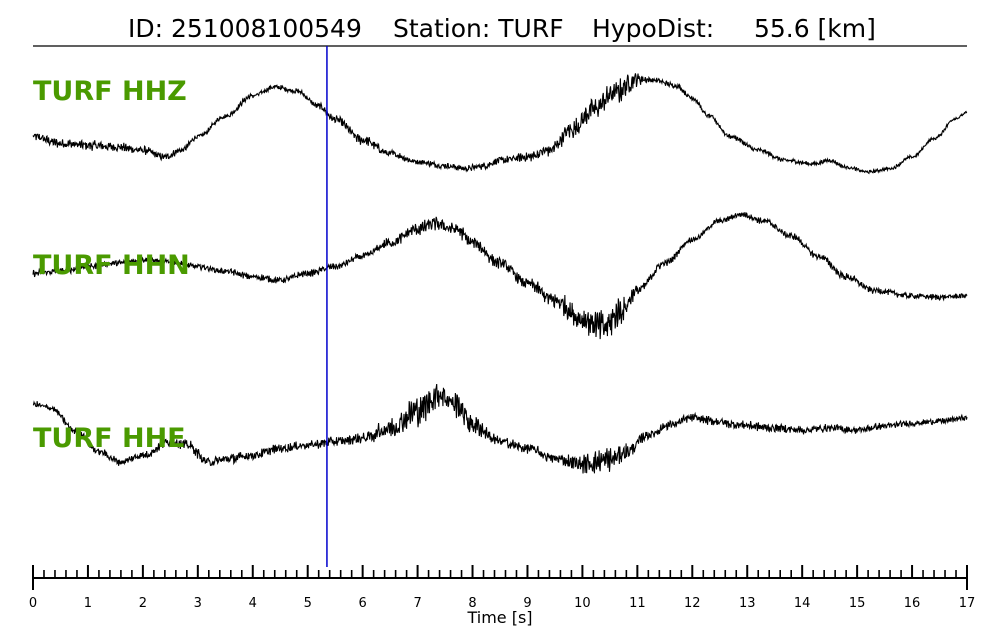 This screenshot has width=1000, height=640. Describe the element at coordinates (109, 438) in the screenshot. I see `trace-label-turf-hhe: TURF HHE` at that location.